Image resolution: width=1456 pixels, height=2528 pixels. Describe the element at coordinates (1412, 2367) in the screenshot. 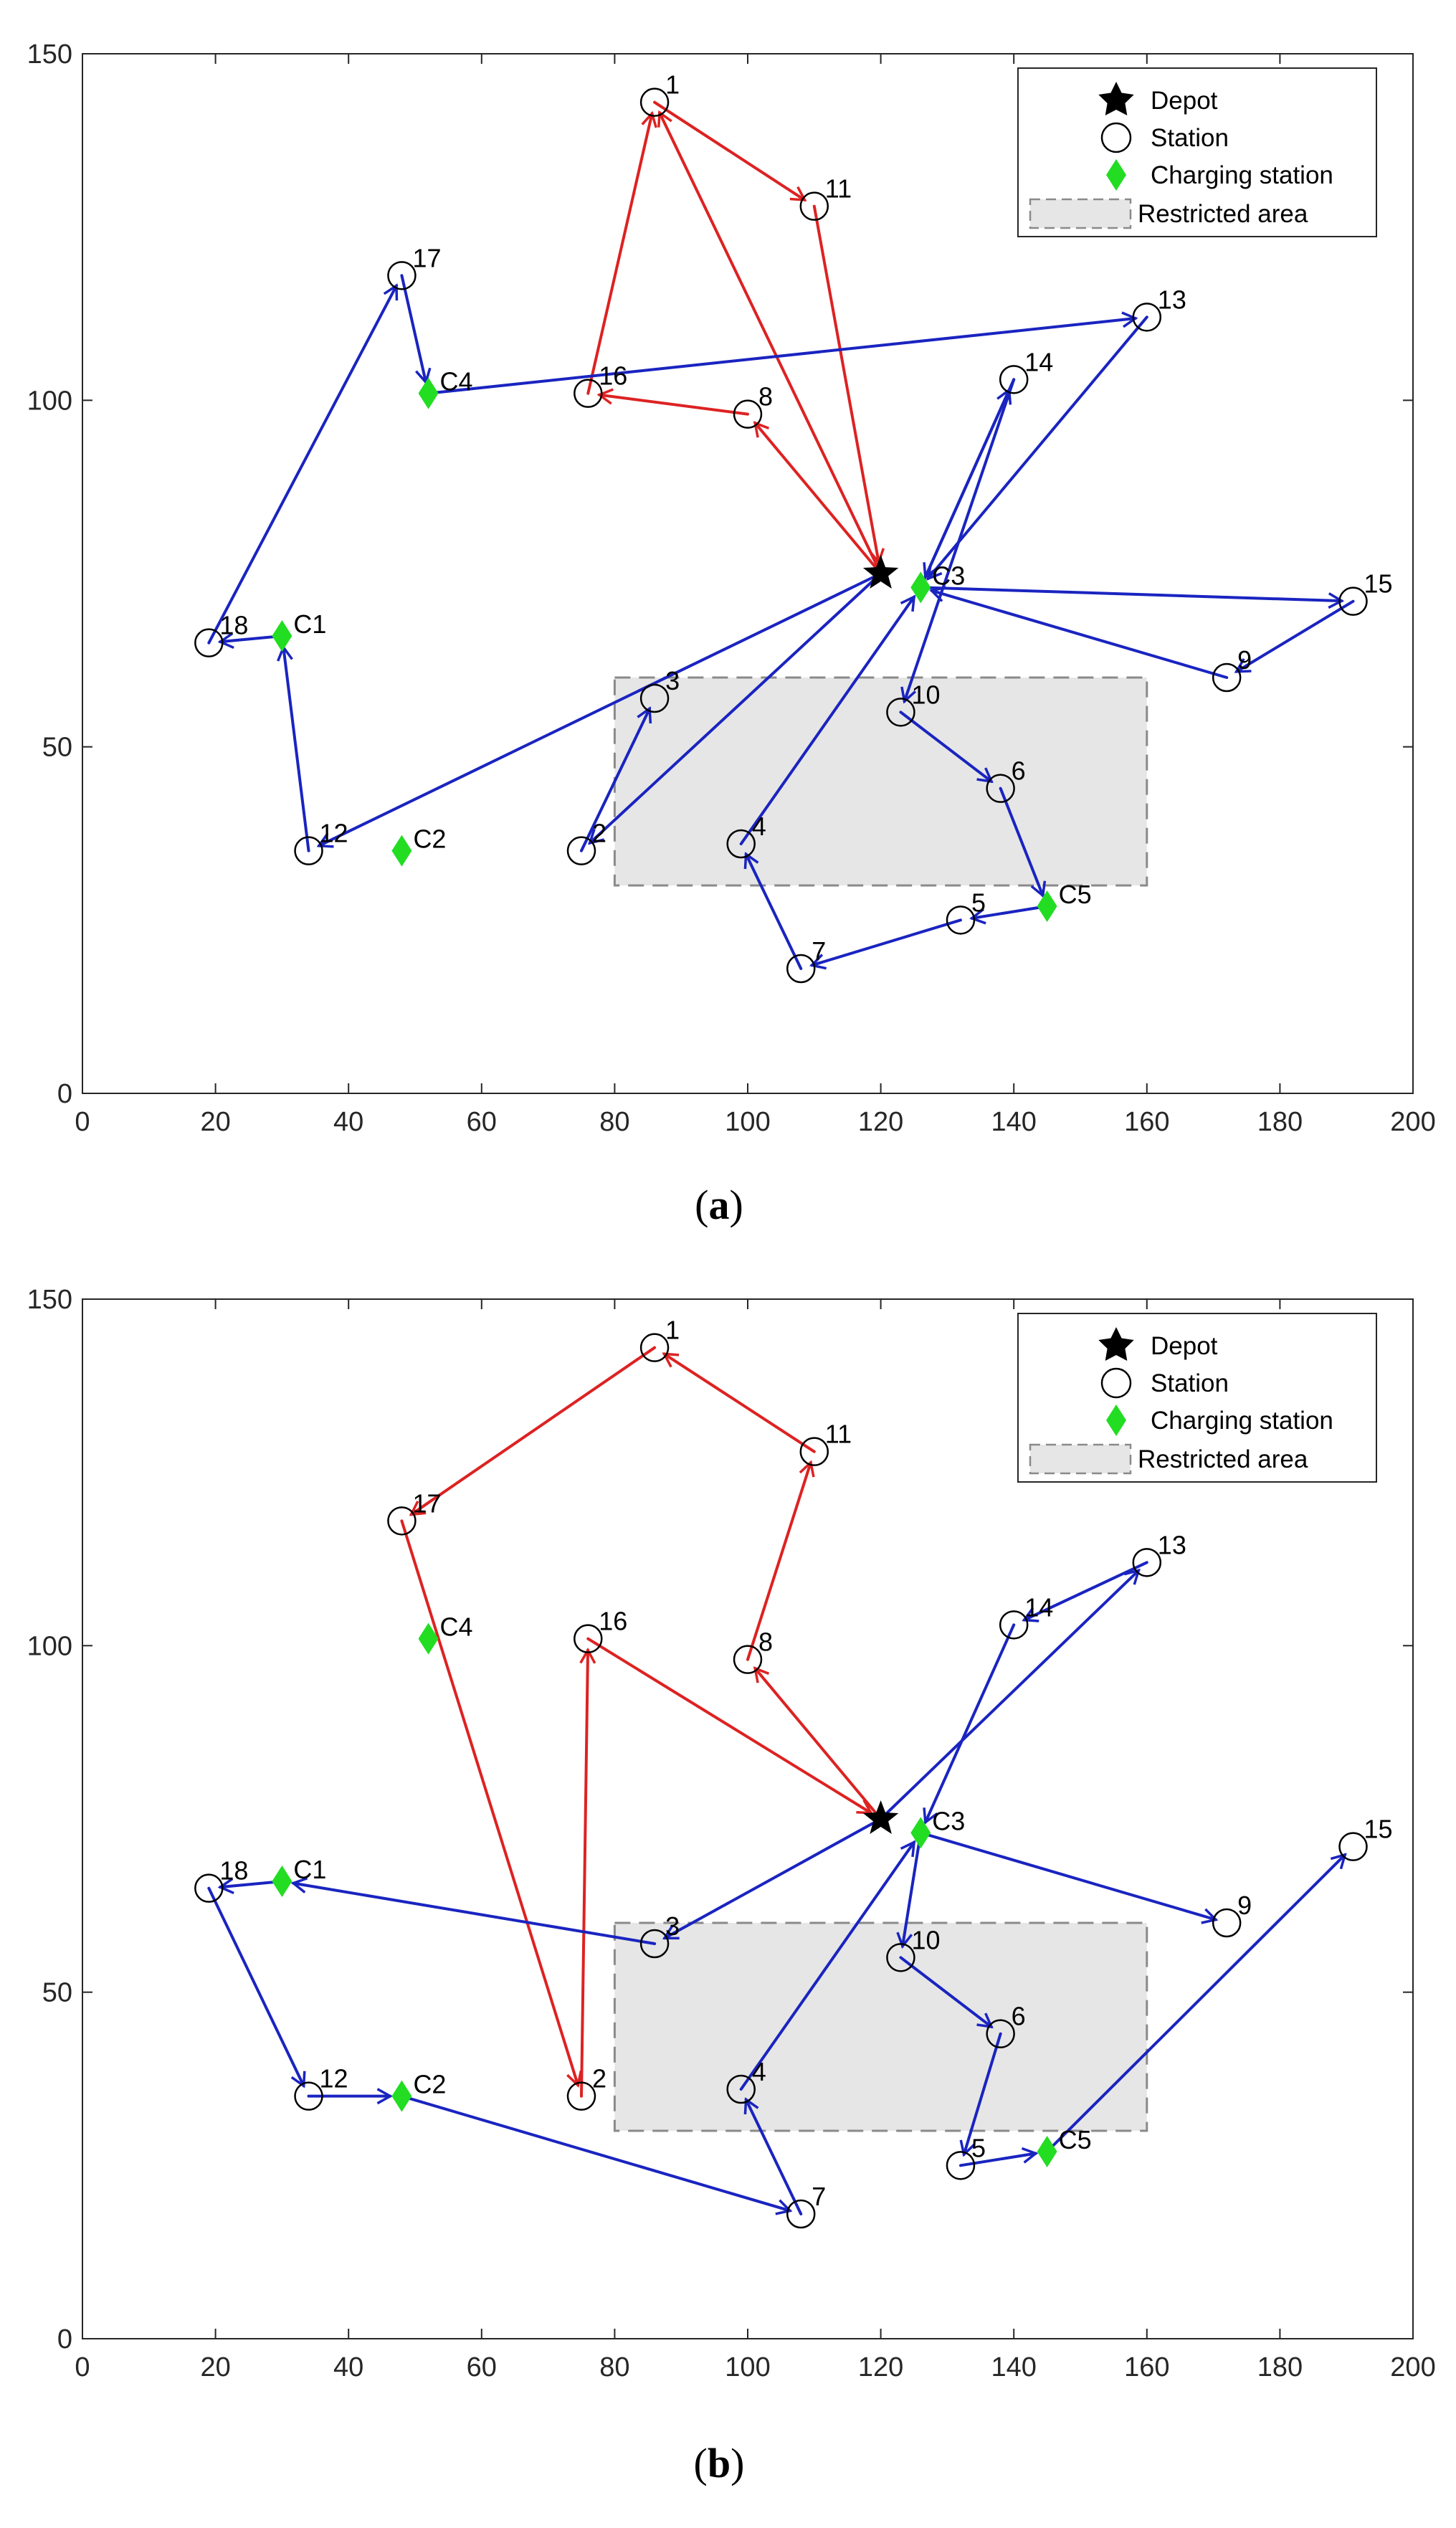

I see `x-tick-label: 200` at that location.